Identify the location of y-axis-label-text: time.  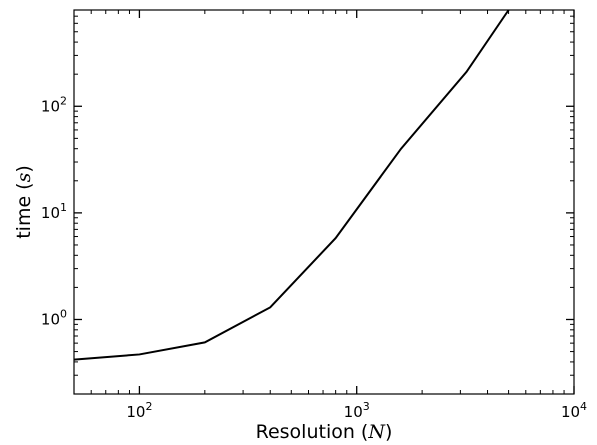
(24, 217).